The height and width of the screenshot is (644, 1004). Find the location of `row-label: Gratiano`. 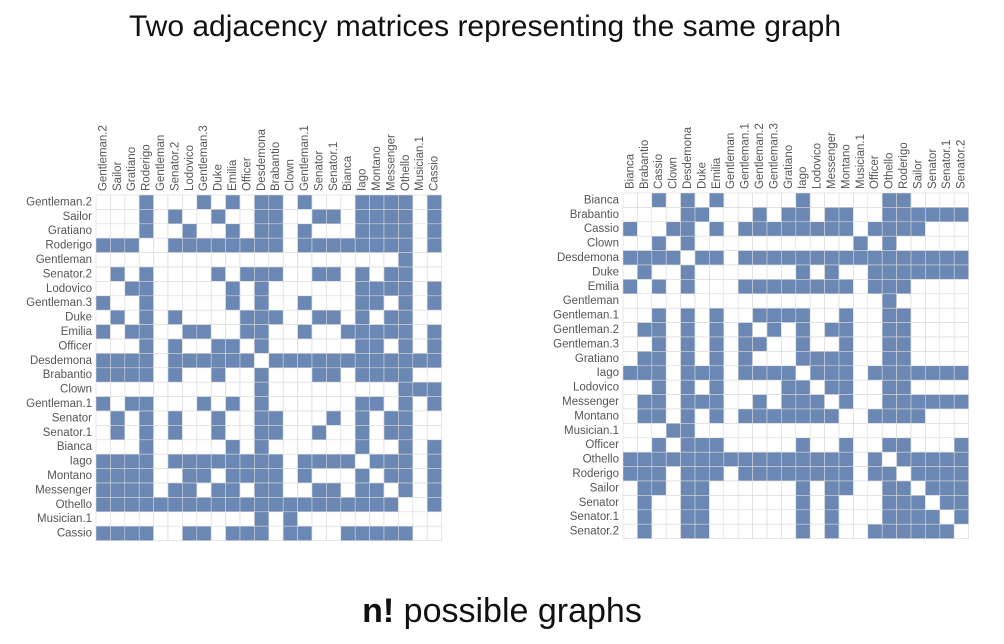

row-label: Gratiano is located at coordinates (70, 231).